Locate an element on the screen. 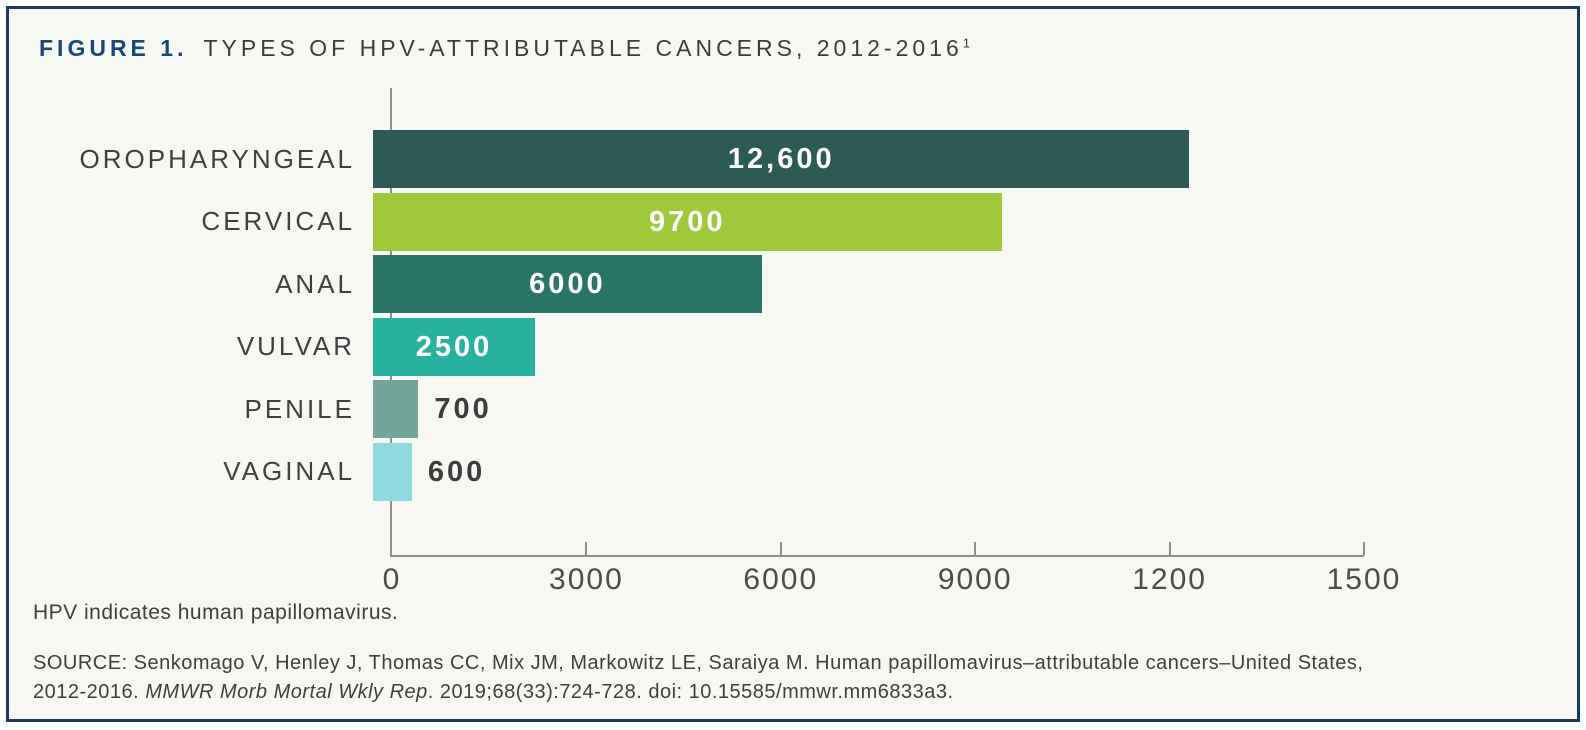 Image resolution: width=1586 pixels, height=730 pixels. category-label-cervical: CERVICAL is located at coordinates (278, 221).